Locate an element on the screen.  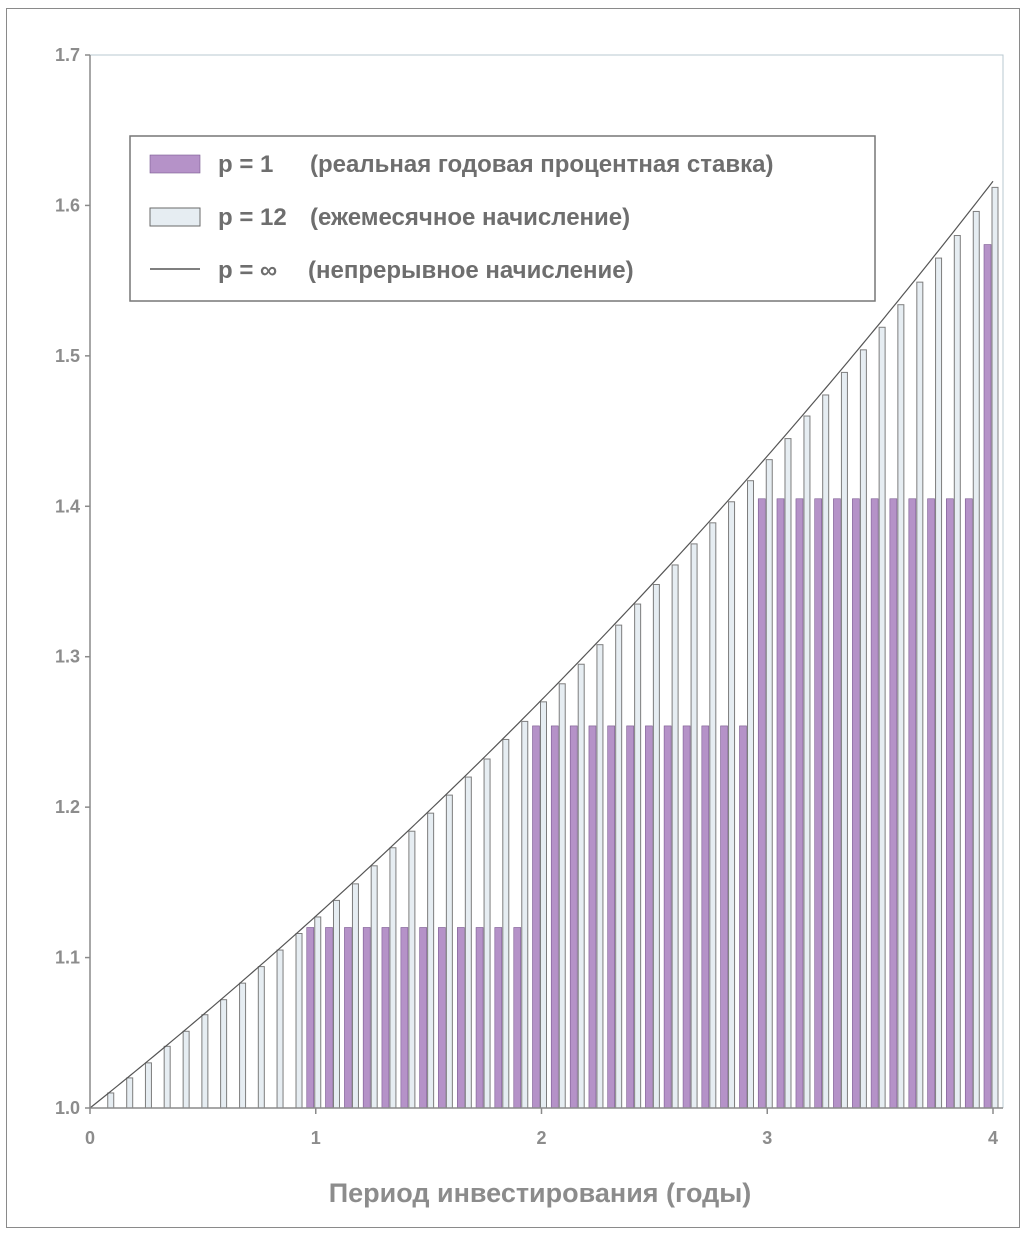
x-tick-label: 1 is located at coordinates (316, 1138).